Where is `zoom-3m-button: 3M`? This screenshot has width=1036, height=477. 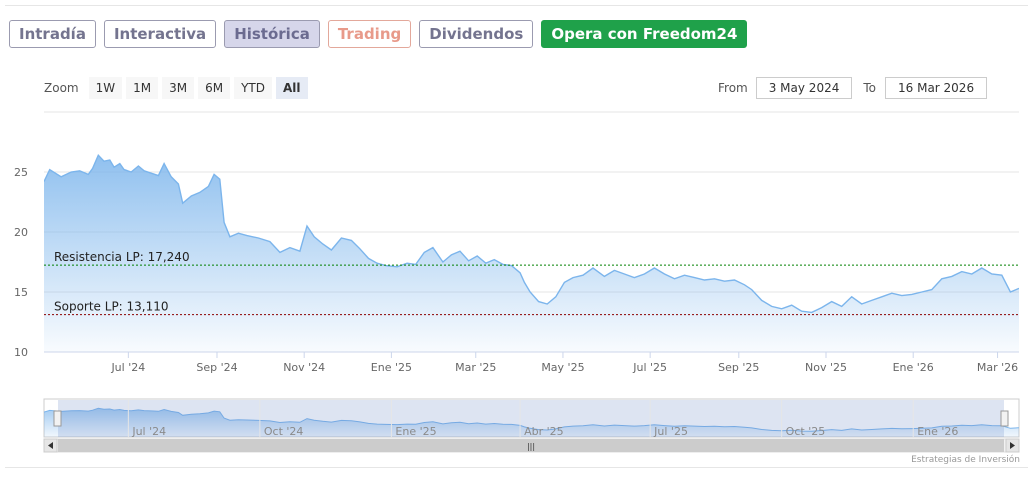
zoom-3m-button: 3M is located at coordinates (178, 88).